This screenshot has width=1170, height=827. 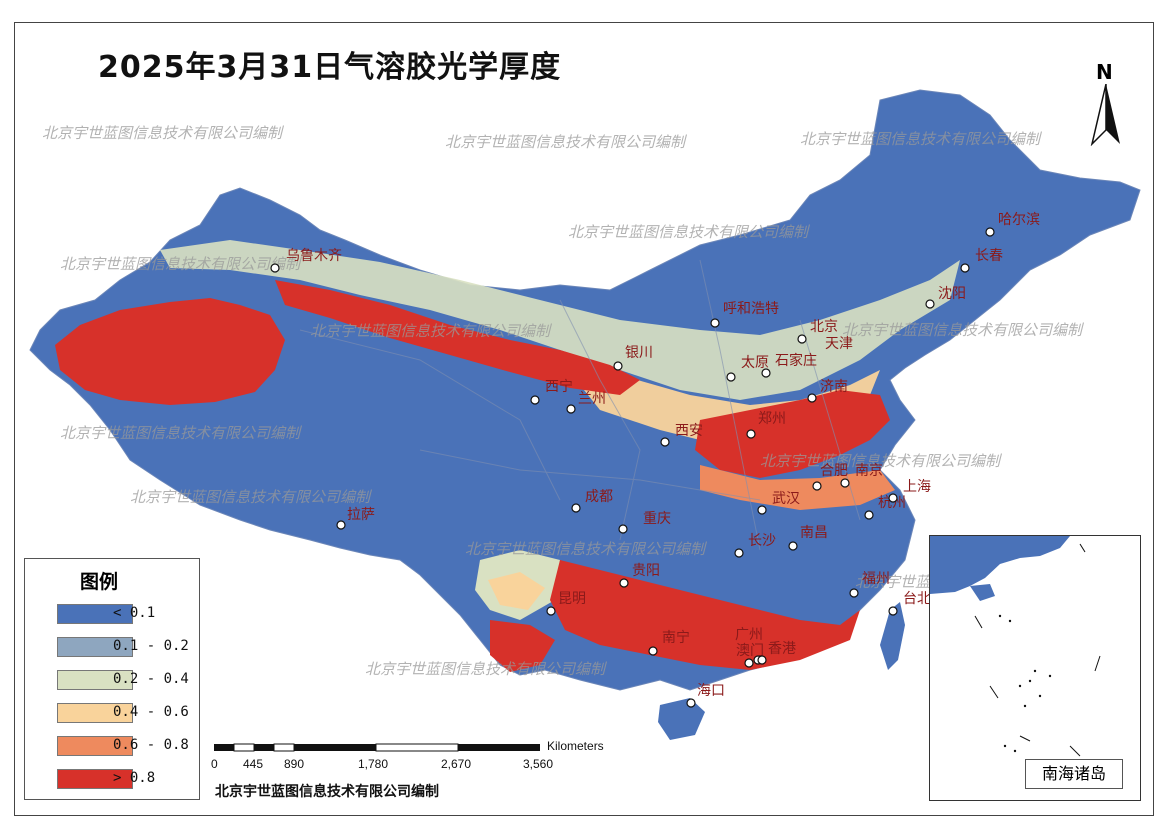 What do you see at coordinates (294, 764) in the screenshot?
I see `scale-tick: 890` at bounding box center [294, 764].